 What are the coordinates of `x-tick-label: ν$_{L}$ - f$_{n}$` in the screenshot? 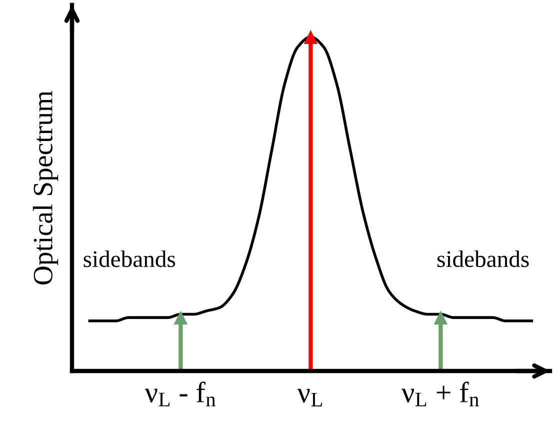 It's located at (180, 394).